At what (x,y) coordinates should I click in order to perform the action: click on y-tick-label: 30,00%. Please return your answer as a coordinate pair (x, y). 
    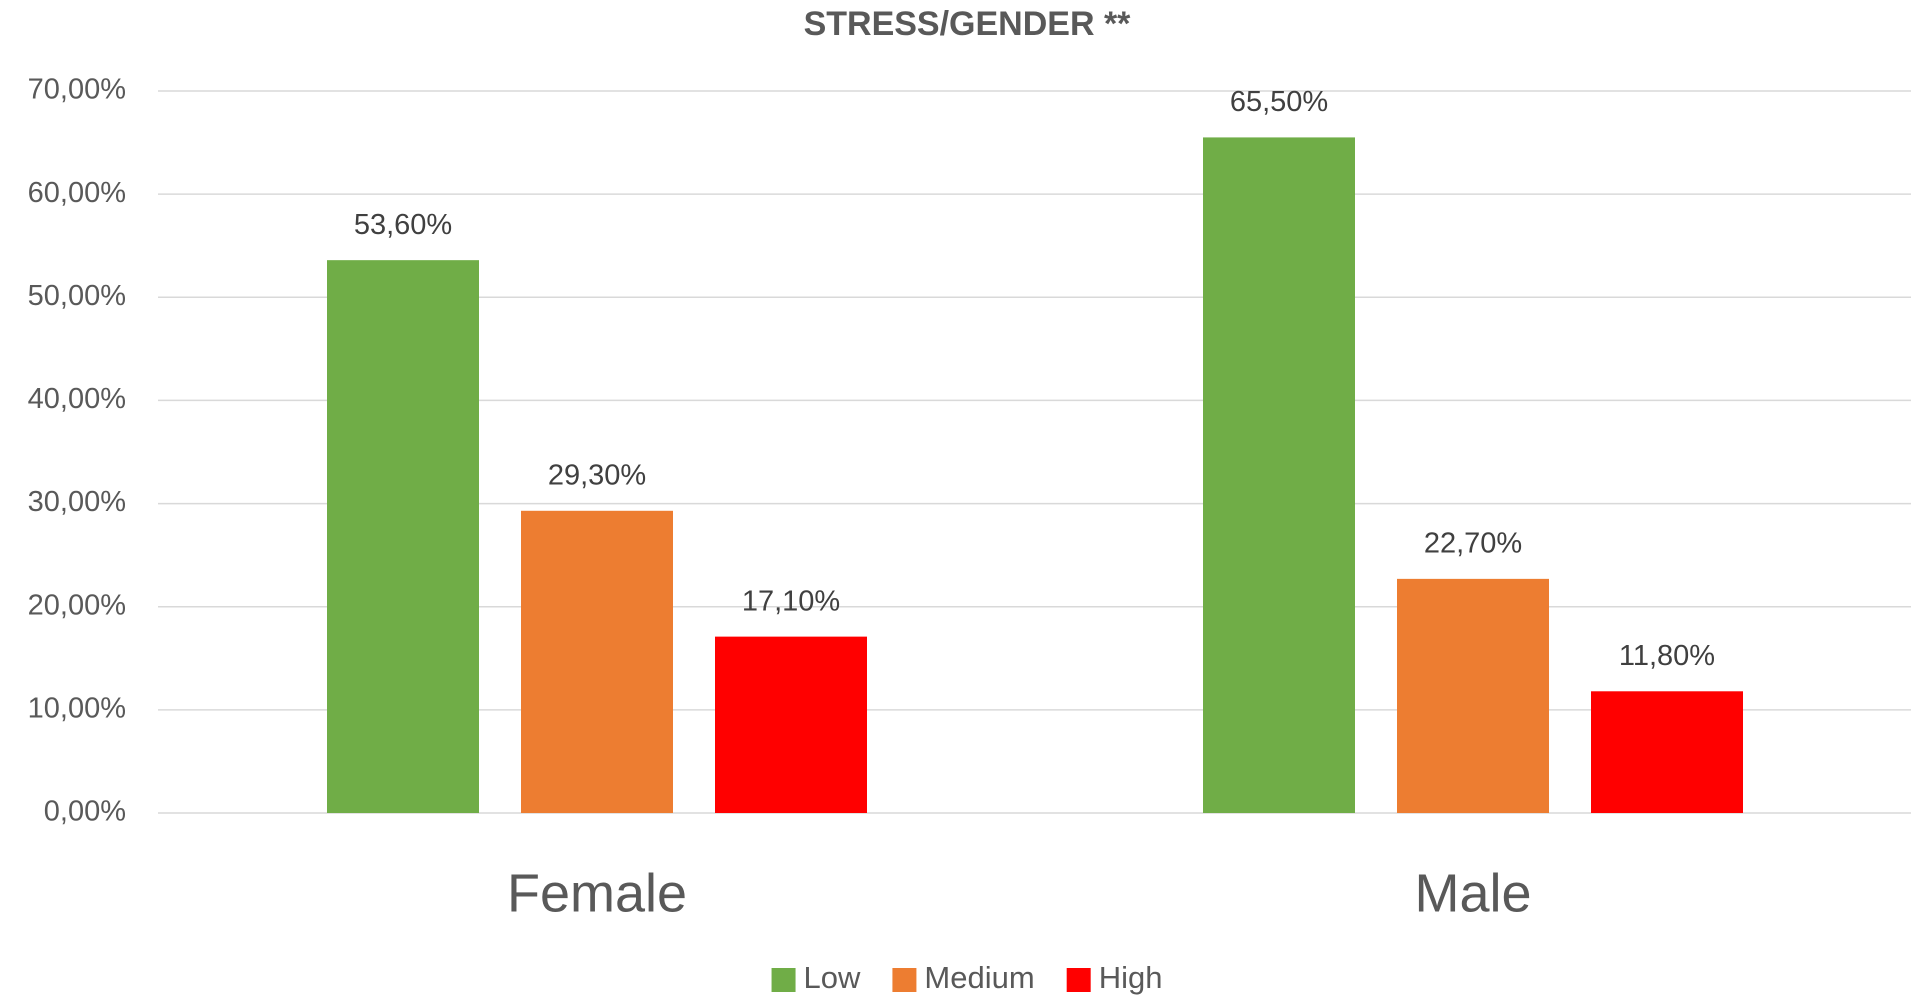
    Looking at the image, I should click on (77, 502).